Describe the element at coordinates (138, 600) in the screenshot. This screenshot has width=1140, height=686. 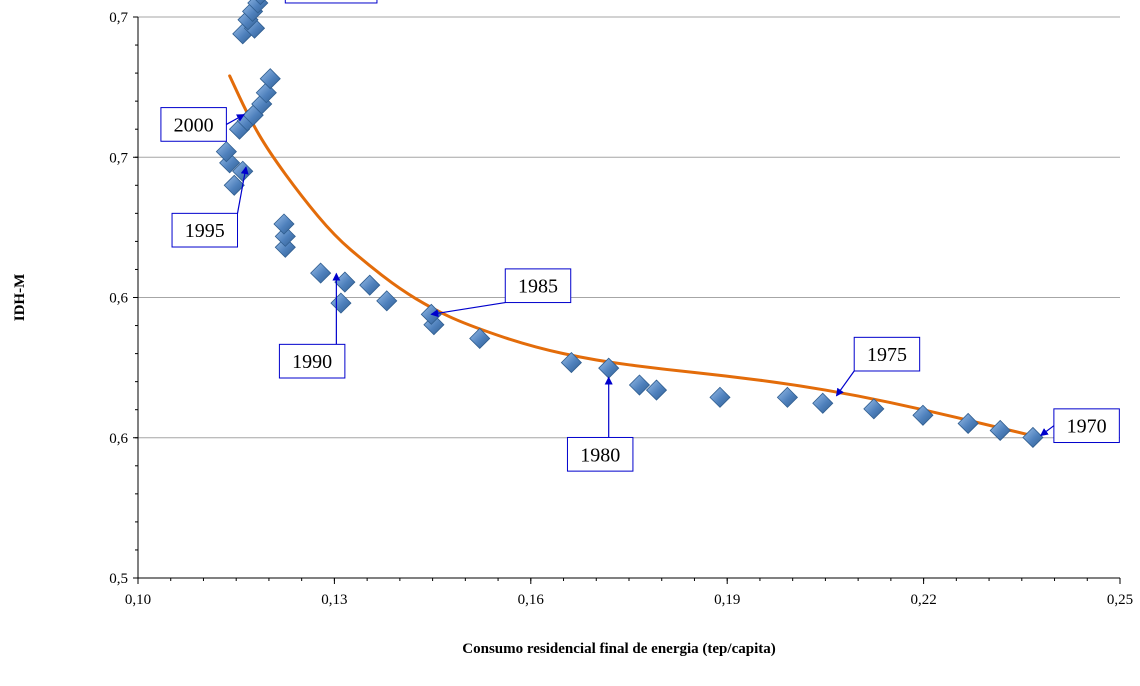
I see `x-tick-label: 0,10` at that location.